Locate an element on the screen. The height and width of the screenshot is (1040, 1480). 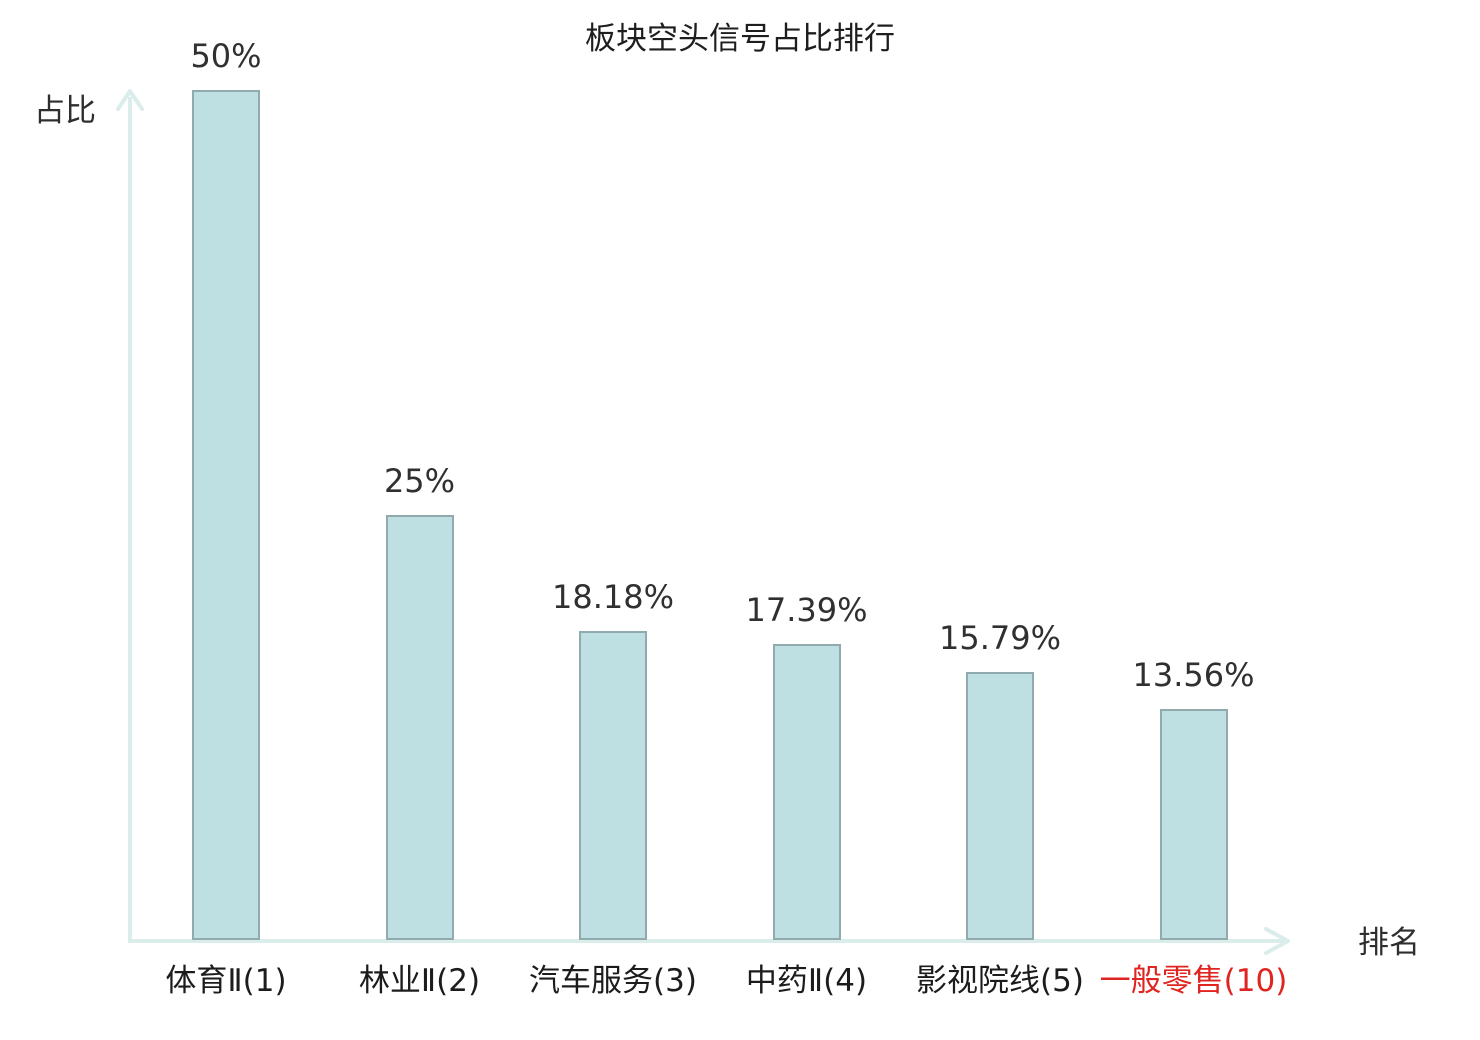
bar-category-label: 一般零售(10) is located at coordinates (1193, 981).